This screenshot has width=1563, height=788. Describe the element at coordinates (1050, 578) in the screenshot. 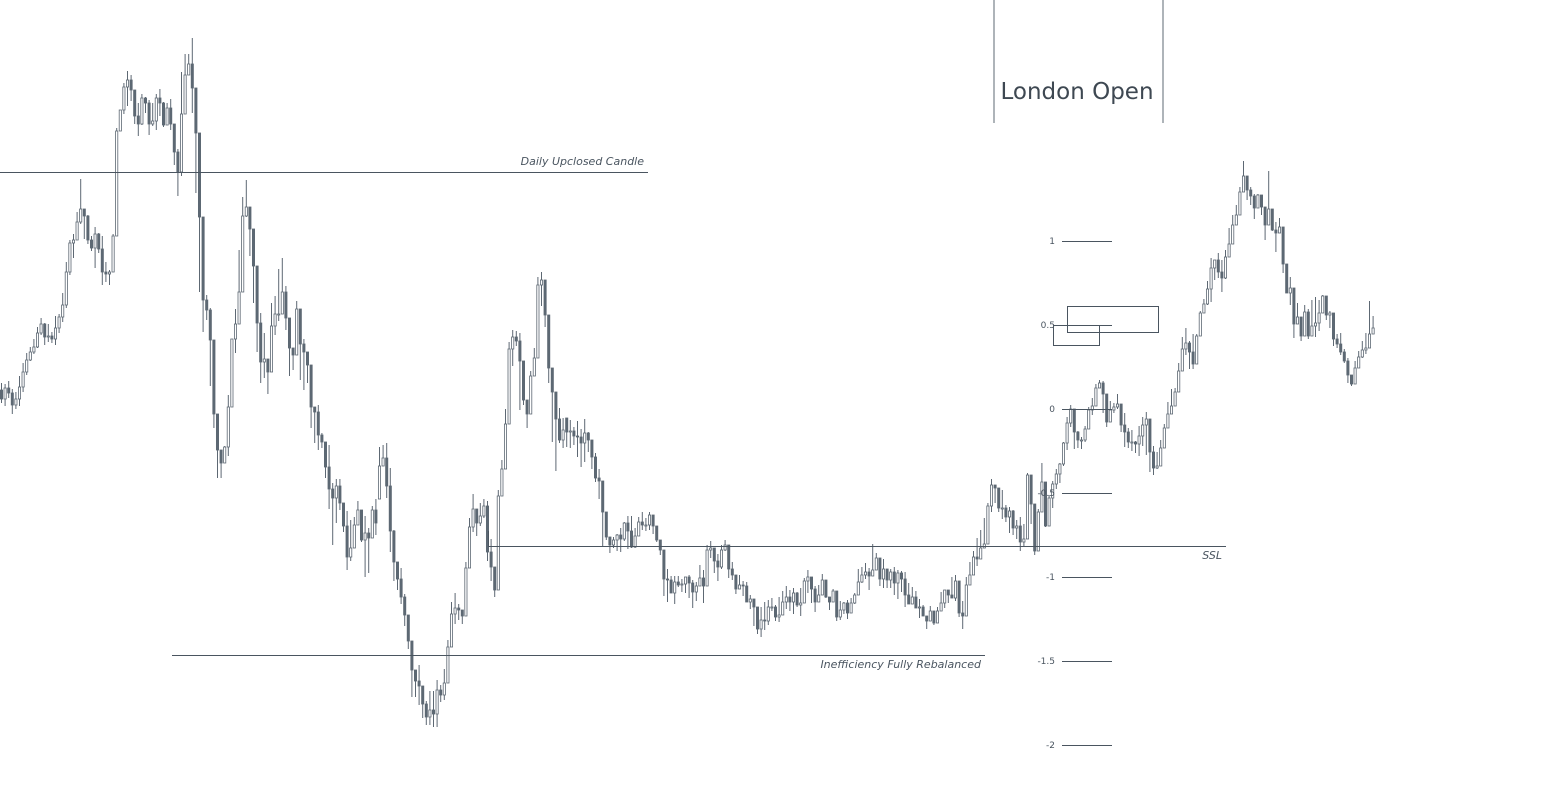

I see `fib-label-minus-1: -1` at that location.